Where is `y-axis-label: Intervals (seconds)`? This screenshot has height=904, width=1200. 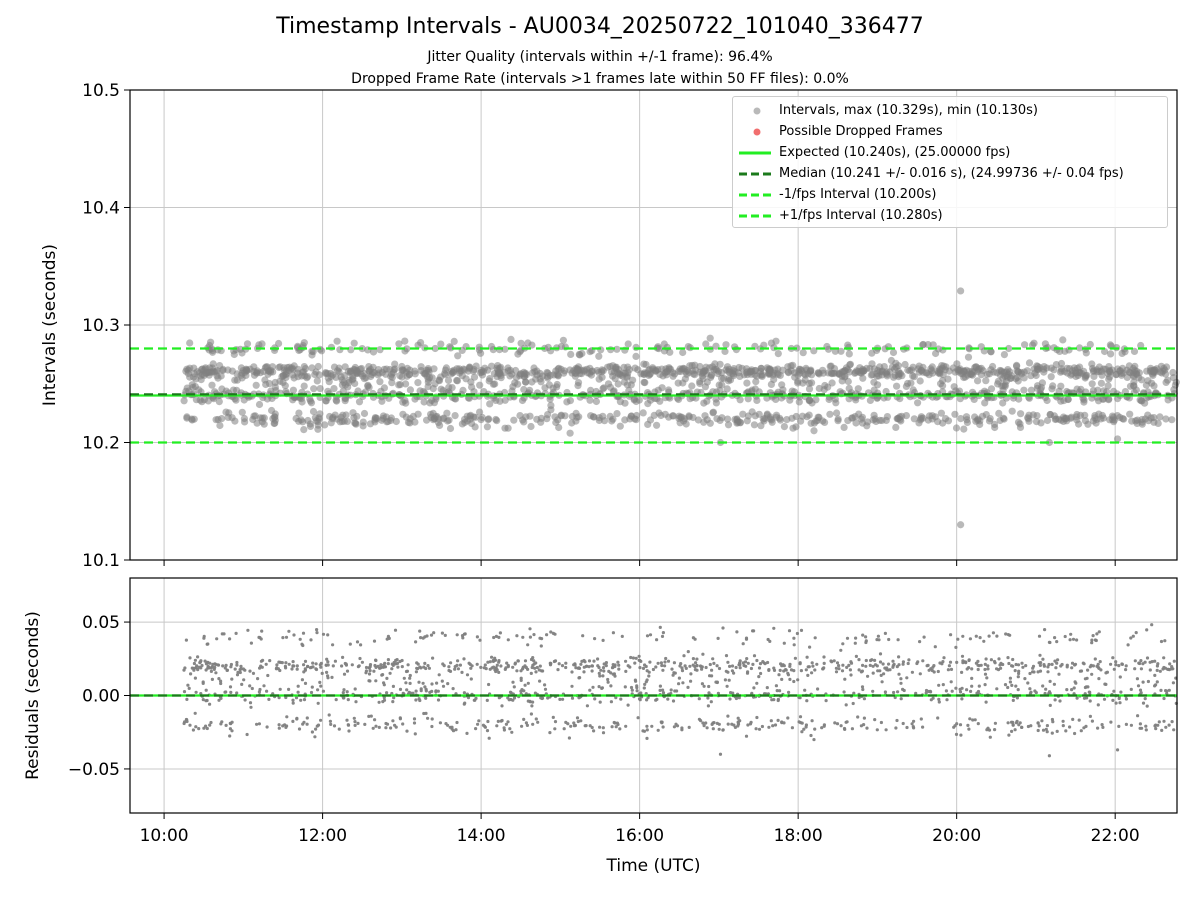
y-axis-label: Intervals (seconds) is located at coordinates (50, 325).